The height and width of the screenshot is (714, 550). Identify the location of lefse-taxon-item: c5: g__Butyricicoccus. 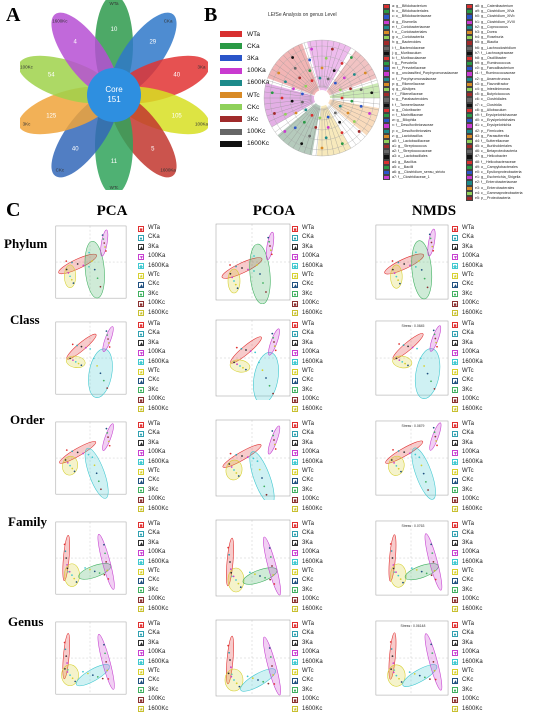
(494, 95).